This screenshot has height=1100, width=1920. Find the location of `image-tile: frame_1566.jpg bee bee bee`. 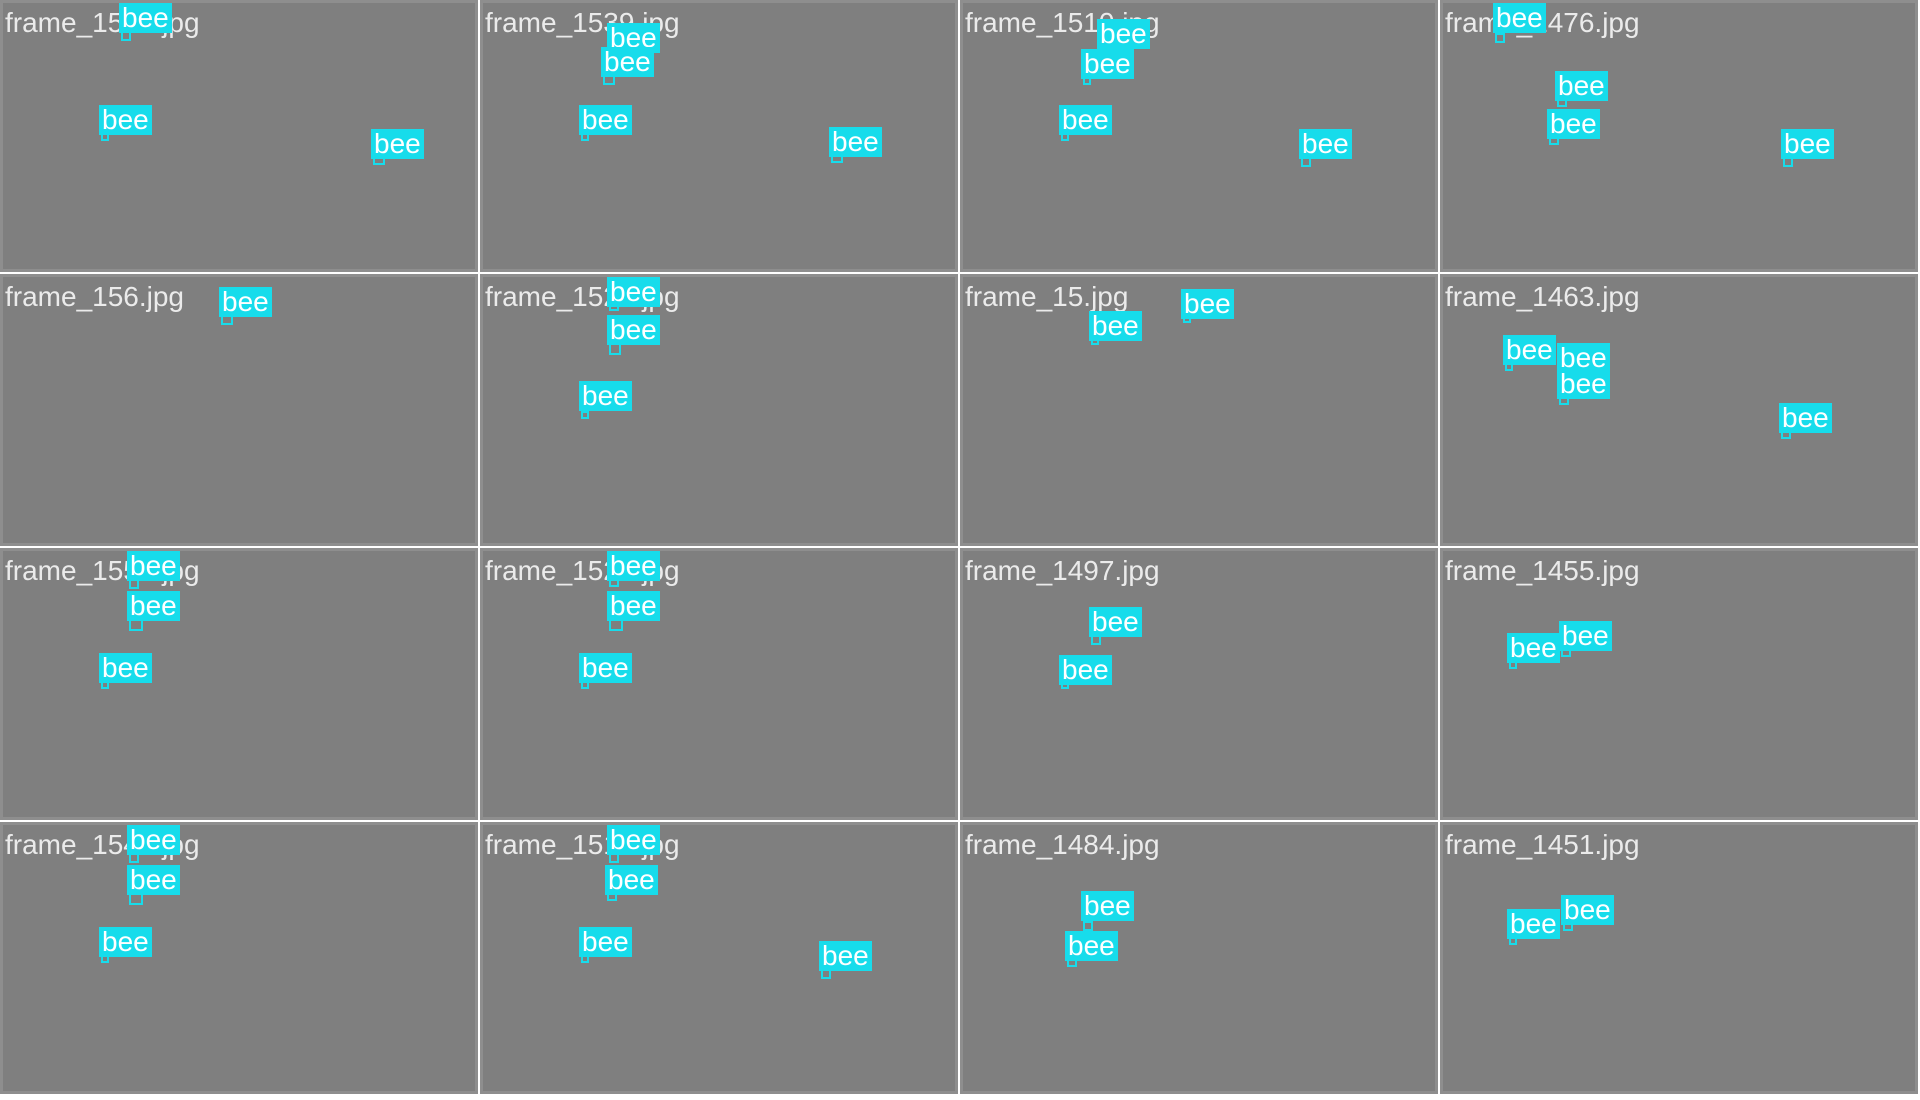

image-tile: frame_1566.jpg bee bee bee is located at coordinates (239, 136).